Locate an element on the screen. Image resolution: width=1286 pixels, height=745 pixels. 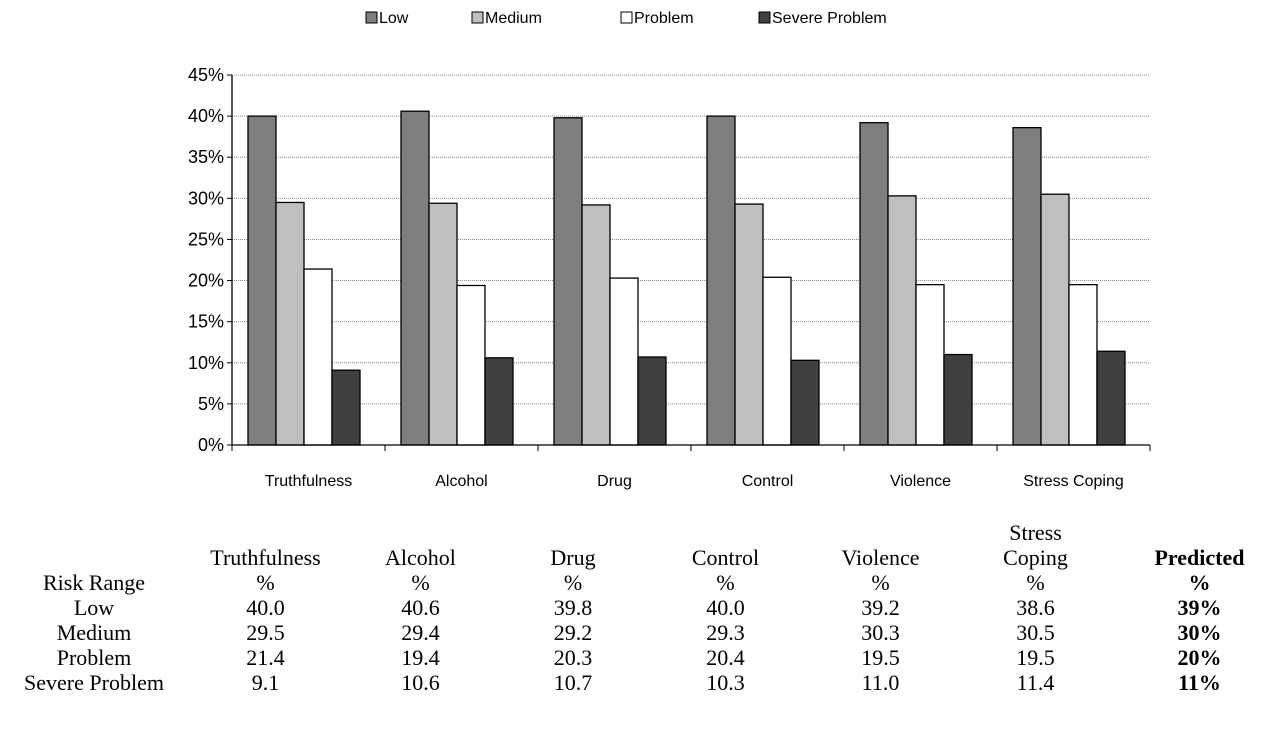
legend-swatch-medium is located at coordinates (477, 17).